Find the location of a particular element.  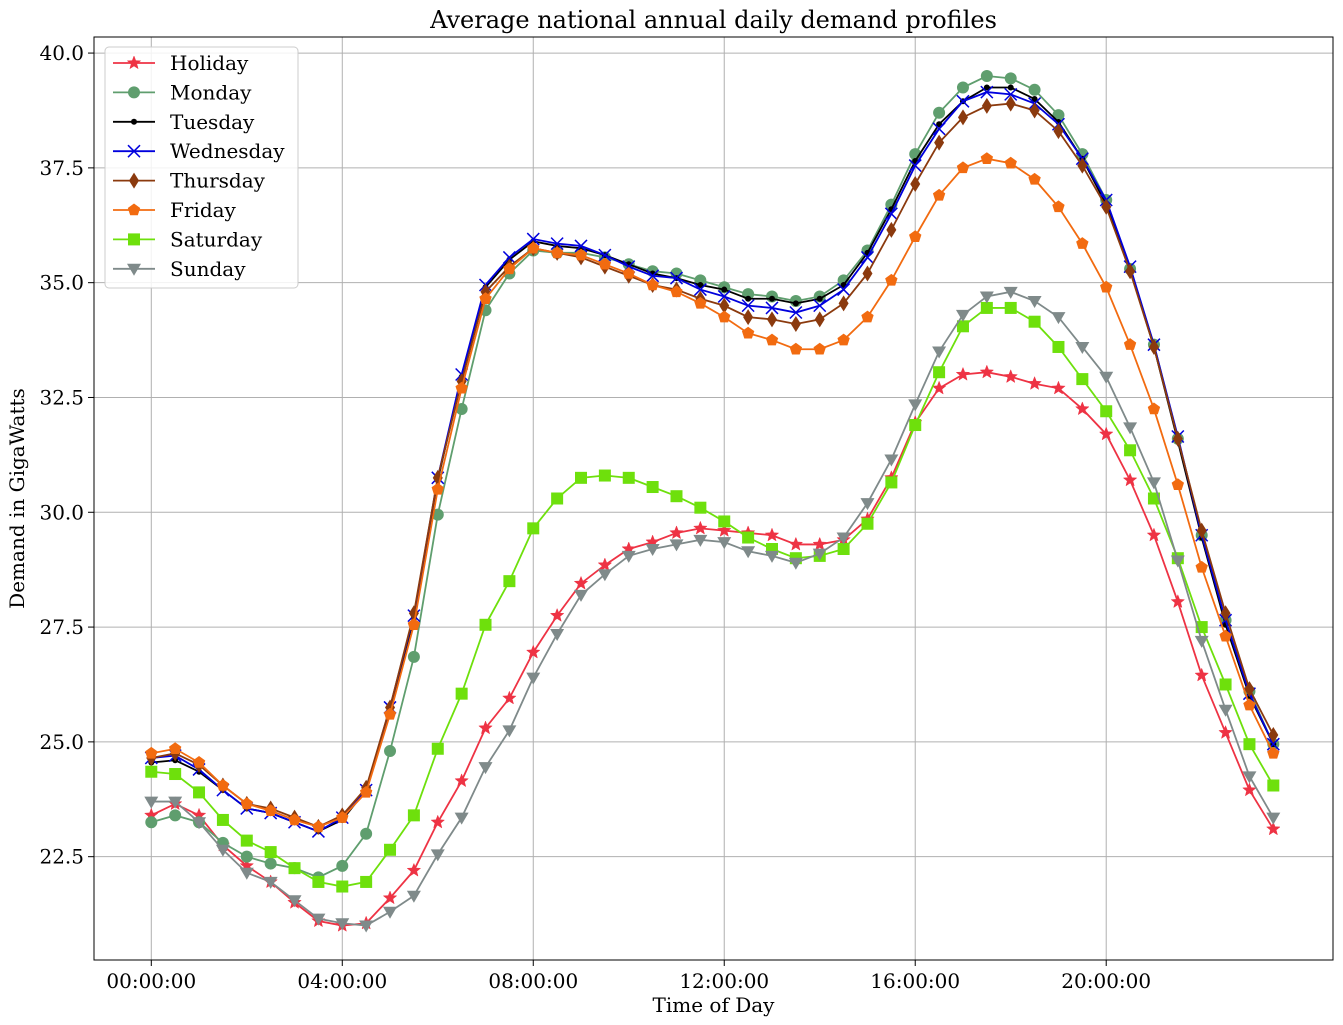

legend-label: Friday is located at coordinates (203, 210).